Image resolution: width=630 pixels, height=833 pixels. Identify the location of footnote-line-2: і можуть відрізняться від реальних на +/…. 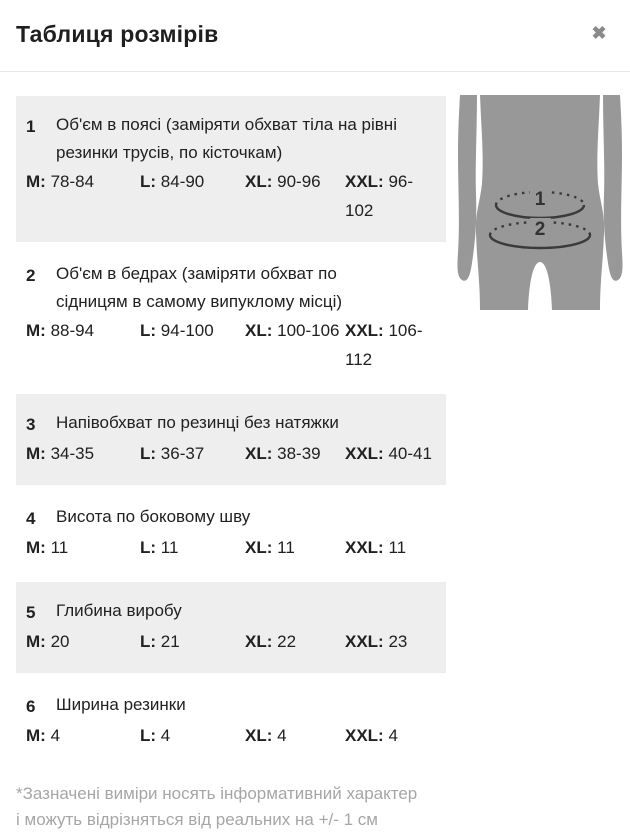
(197, 819).